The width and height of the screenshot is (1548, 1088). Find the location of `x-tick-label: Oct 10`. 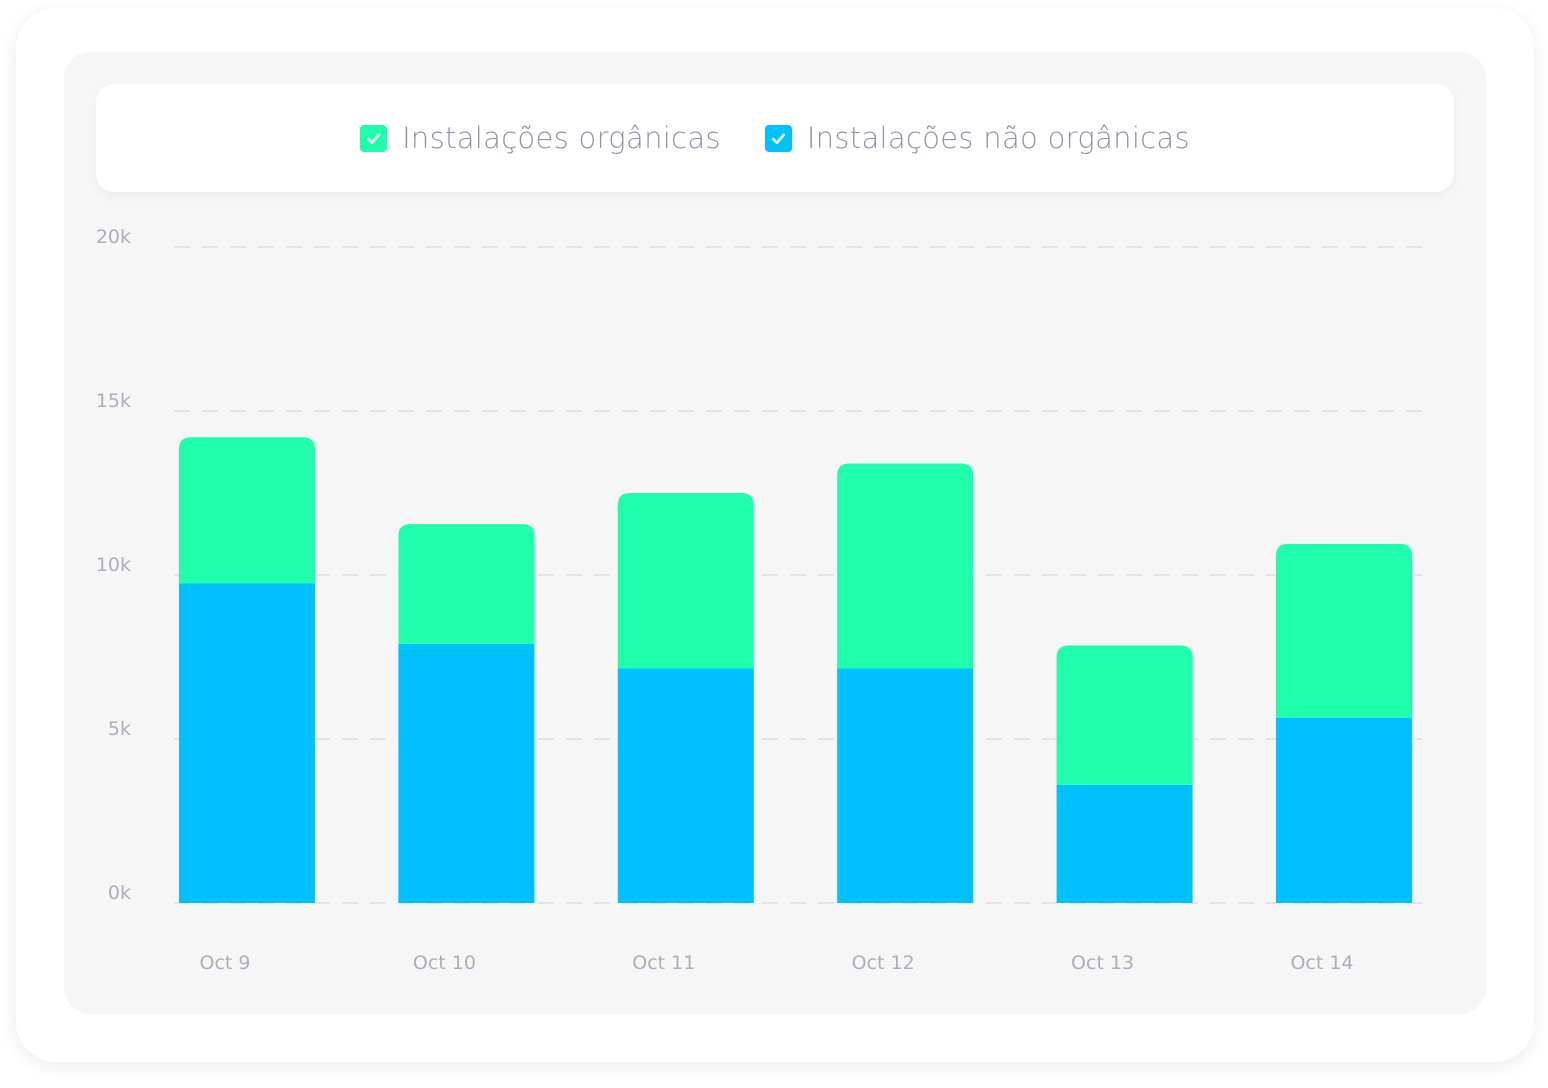

x-tick-label: Oct 10 is located at coordinates (444, 963).